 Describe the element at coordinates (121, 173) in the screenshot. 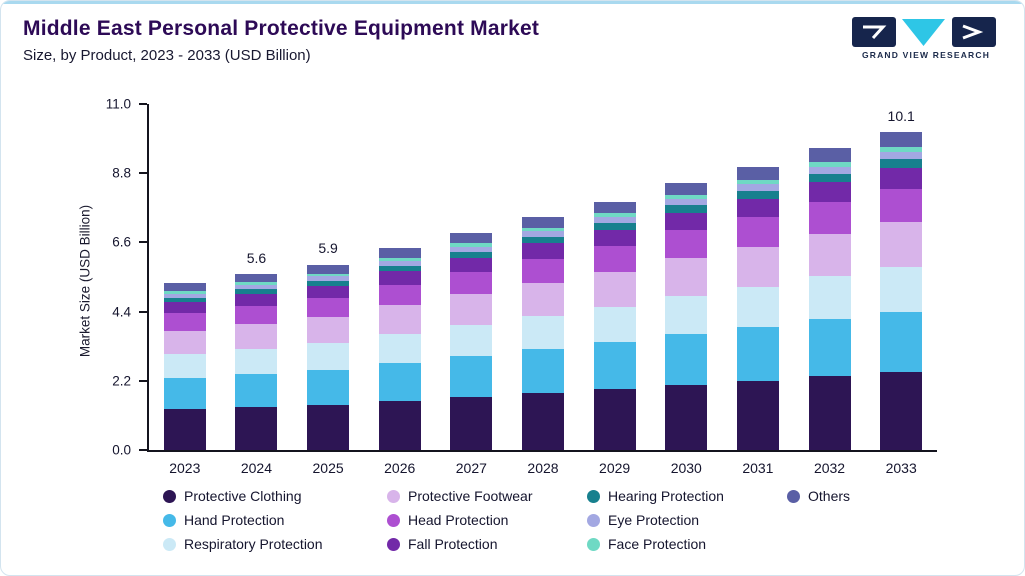

I see `y-tick-label-8.8: 8.8` at that location.